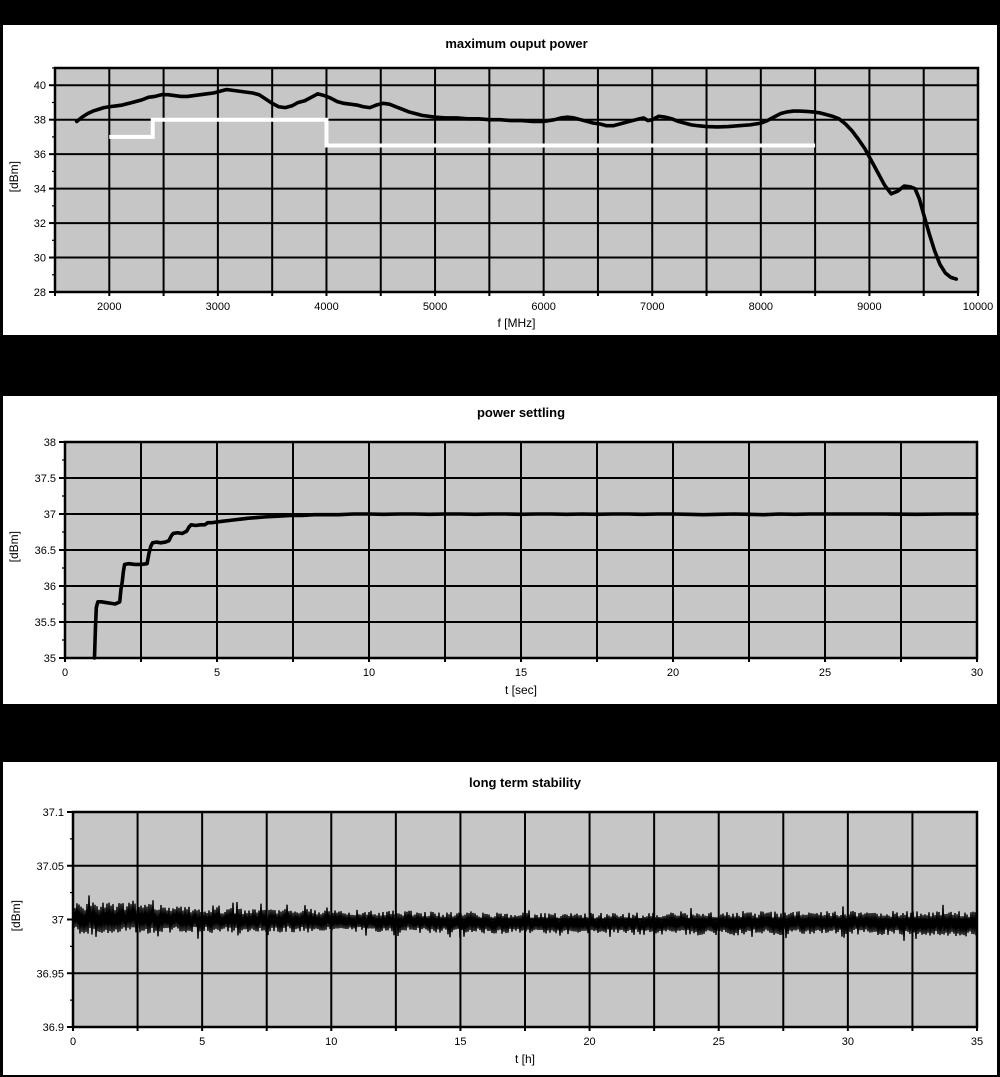  What do you see at coordinates (652, 307) in the screenshot?
I see `x-tick-label: 7000` at bounding box center [652, 307].